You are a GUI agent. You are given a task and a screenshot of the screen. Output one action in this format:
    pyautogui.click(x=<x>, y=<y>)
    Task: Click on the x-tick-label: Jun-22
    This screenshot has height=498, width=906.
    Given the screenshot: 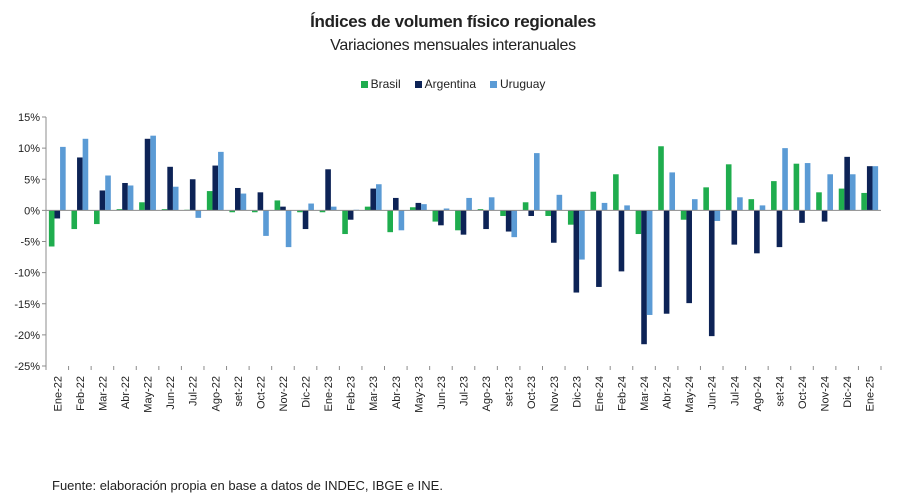 What is the action you would take?
    pyautogui.click(x=171, y=393)
    